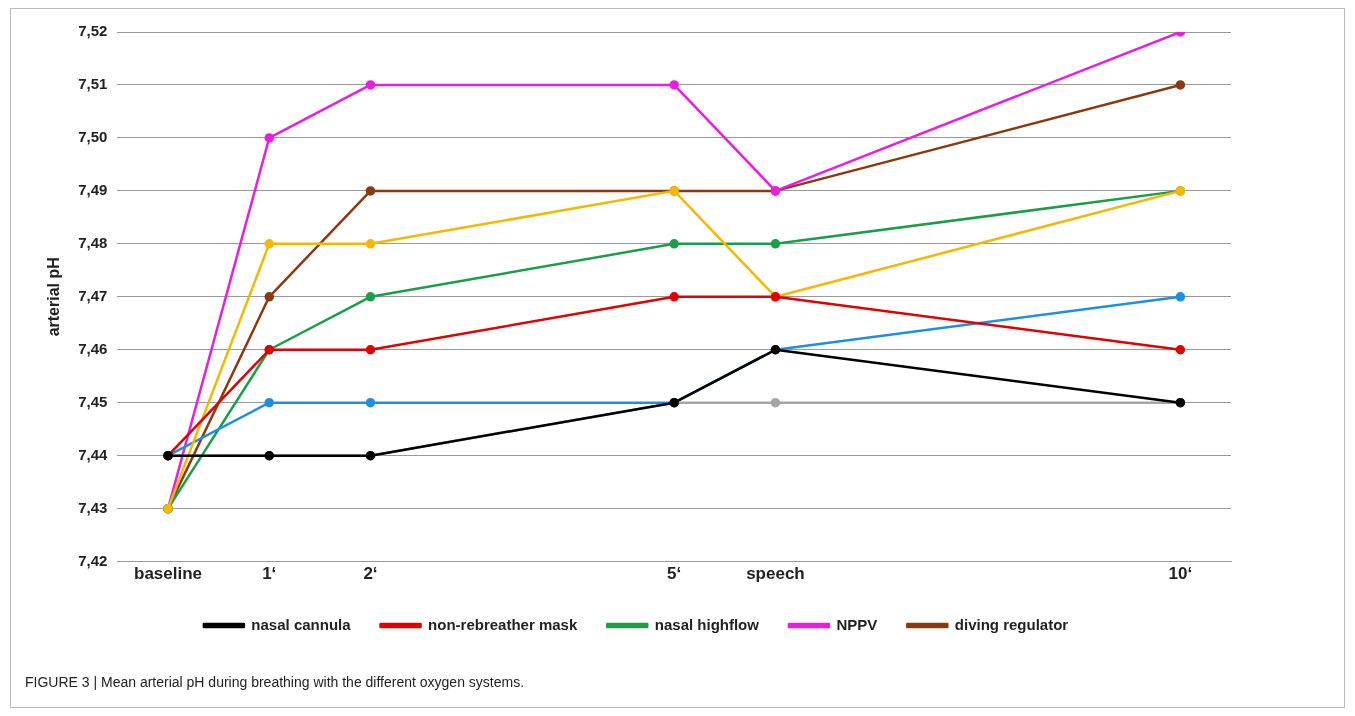  I want to click on y-tick-label: 7,49, so click(93, 190).